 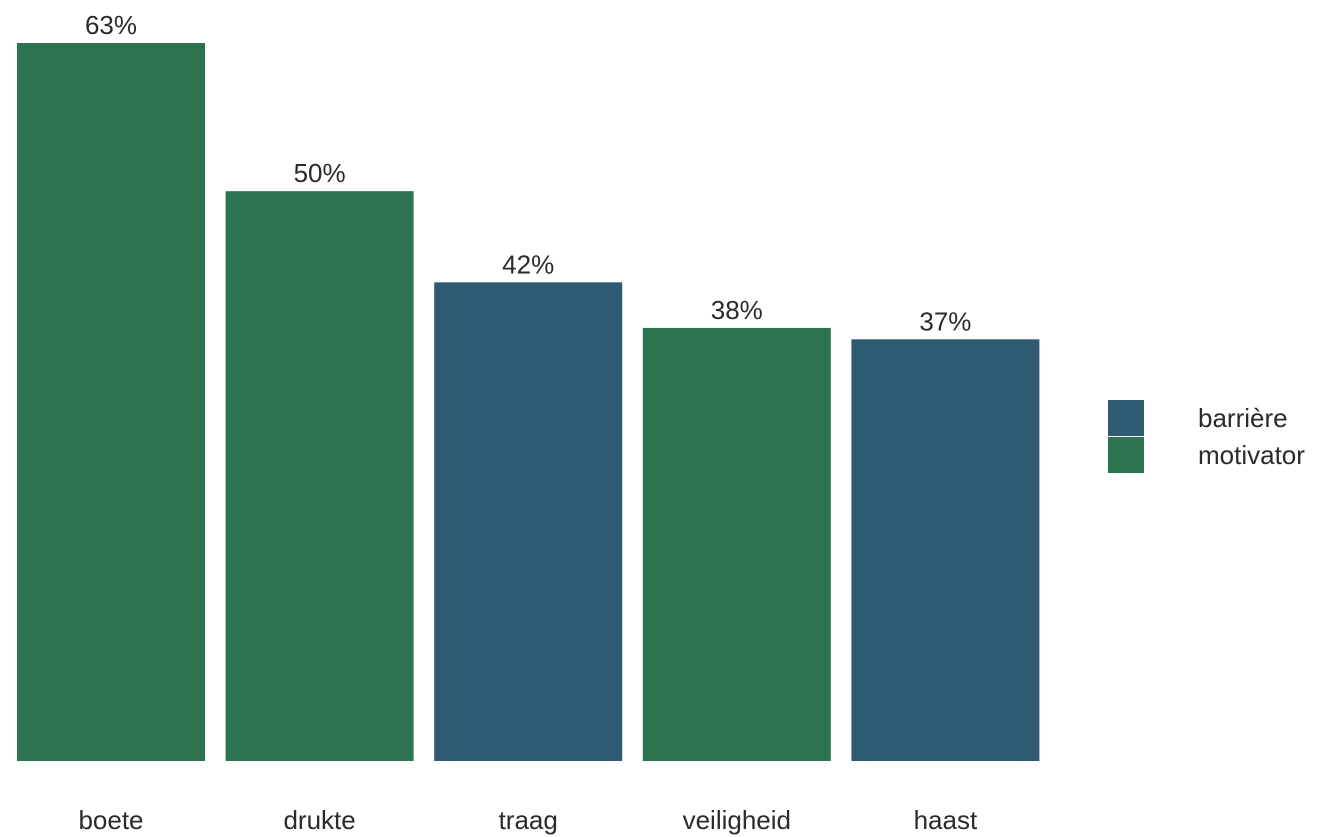 I want to click on x-tick-label-drukte: drukte, so click(x=319, y=820).